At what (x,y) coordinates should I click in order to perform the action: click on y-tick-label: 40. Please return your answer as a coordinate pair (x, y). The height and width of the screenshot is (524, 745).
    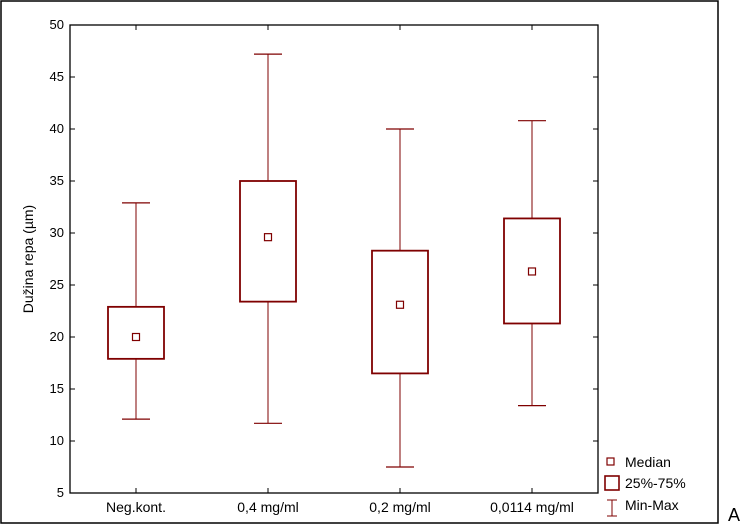
    Looking at the image, I should click on (57, 128).